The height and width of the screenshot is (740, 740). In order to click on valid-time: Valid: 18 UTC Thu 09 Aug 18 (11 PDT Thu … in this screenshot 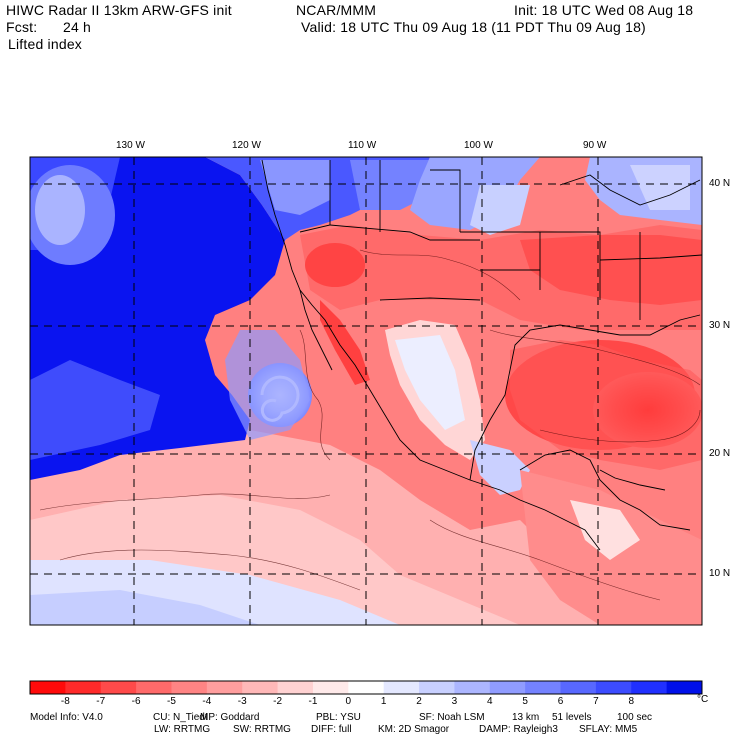, I will do `click(473, 27)`.